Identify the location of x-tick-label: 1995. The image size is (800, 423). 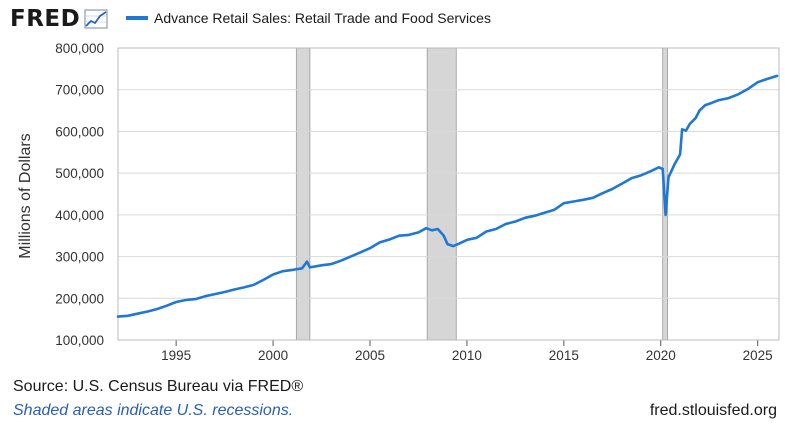
(176, 355).